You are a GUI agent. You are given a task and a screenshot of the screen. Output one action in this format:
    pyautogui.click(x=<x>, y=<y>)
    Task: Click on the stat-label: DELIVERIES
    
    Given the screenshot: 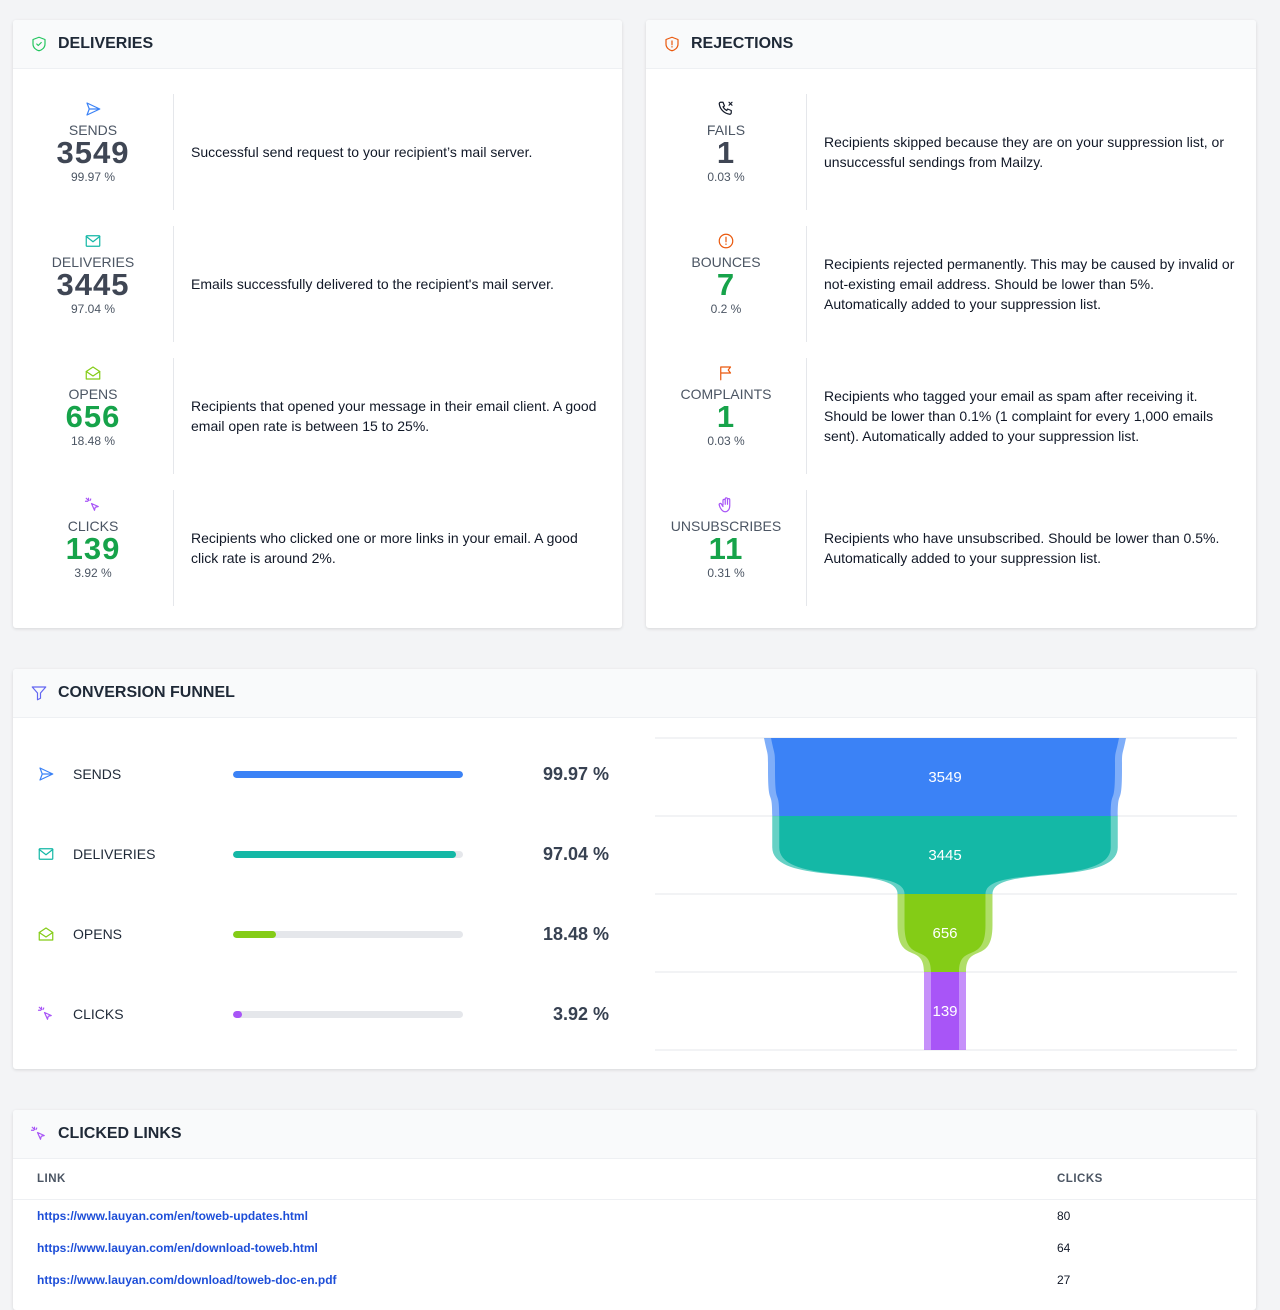 What is the action you would take?
    pyautogui.click(x=93, y=262)
    